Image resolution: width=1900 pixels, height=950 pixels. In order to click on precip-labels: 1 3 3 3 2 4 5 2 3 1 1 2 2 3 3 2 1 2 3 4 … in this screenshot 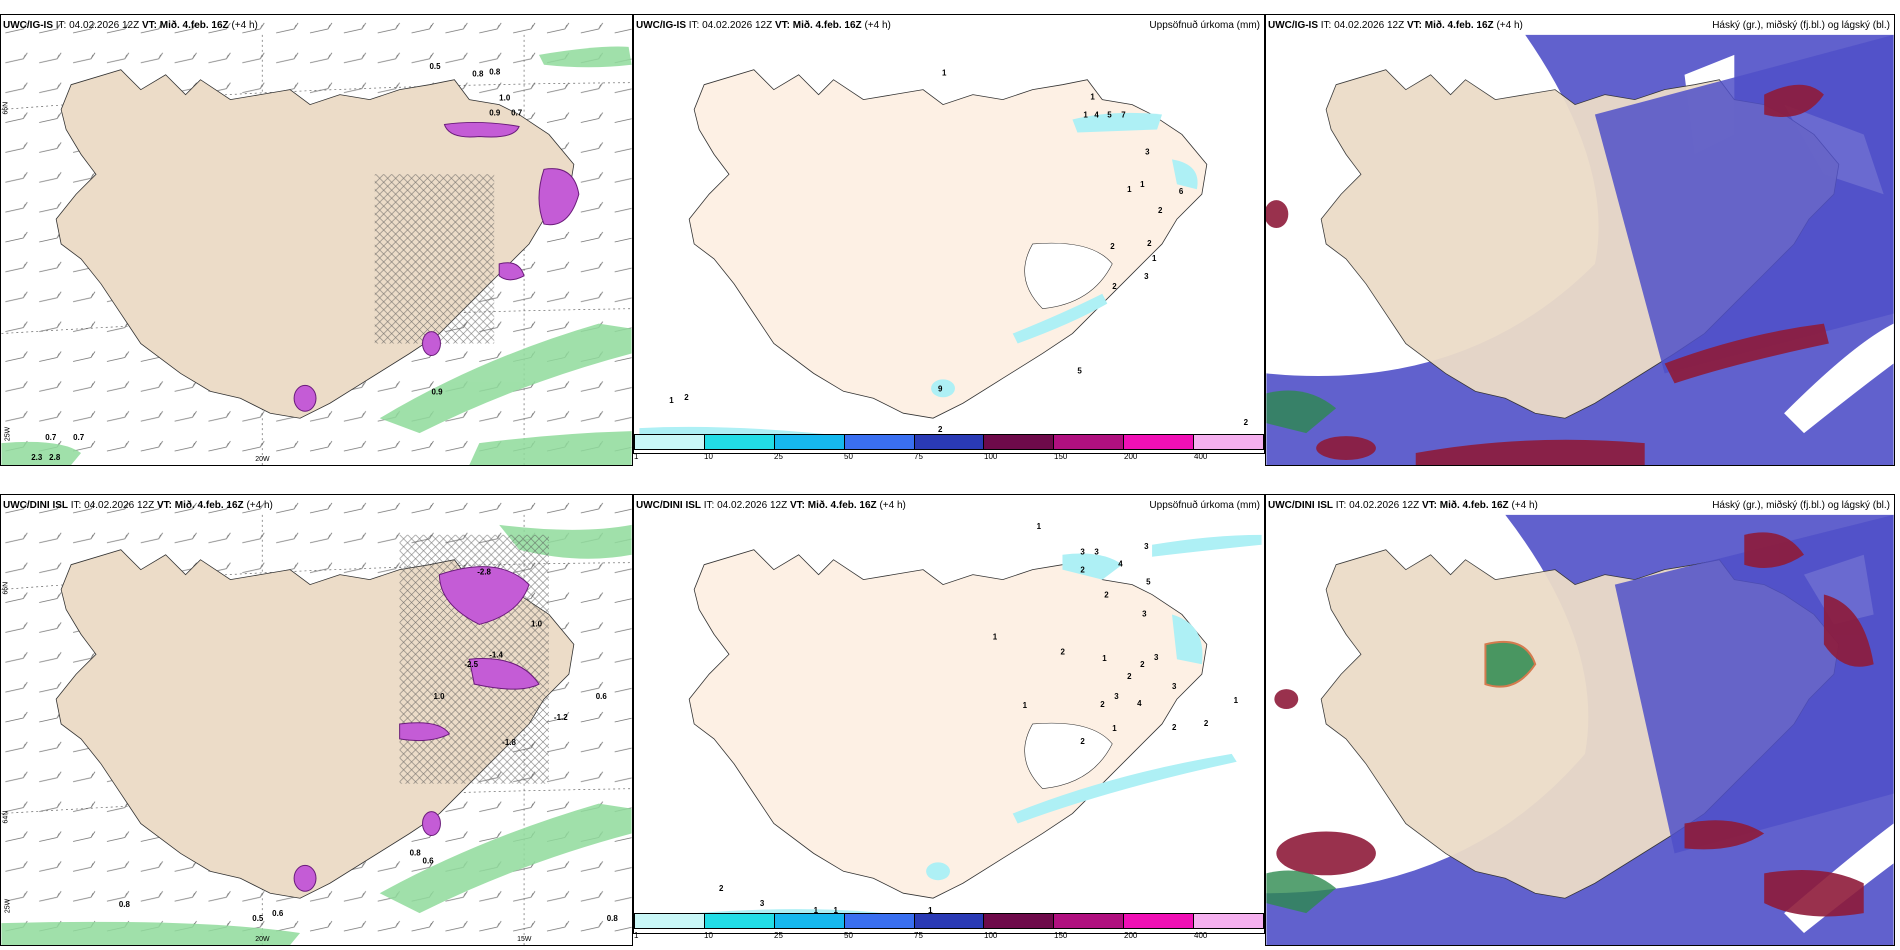, I will do `click(979, 718)`.